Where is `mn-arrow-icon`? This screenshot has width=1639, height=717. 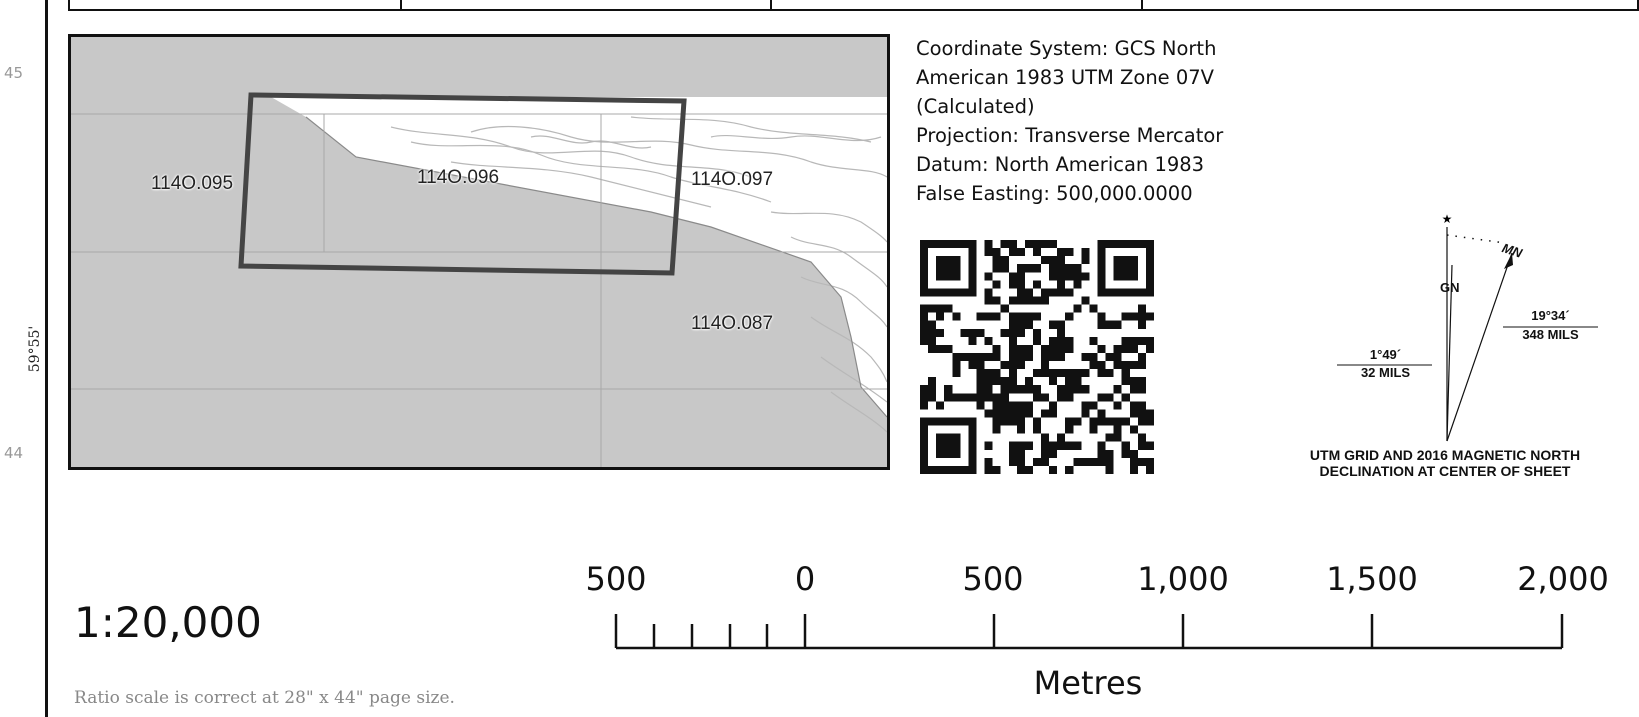 mn-arrow-icon is located at coordinates (1508, 261).